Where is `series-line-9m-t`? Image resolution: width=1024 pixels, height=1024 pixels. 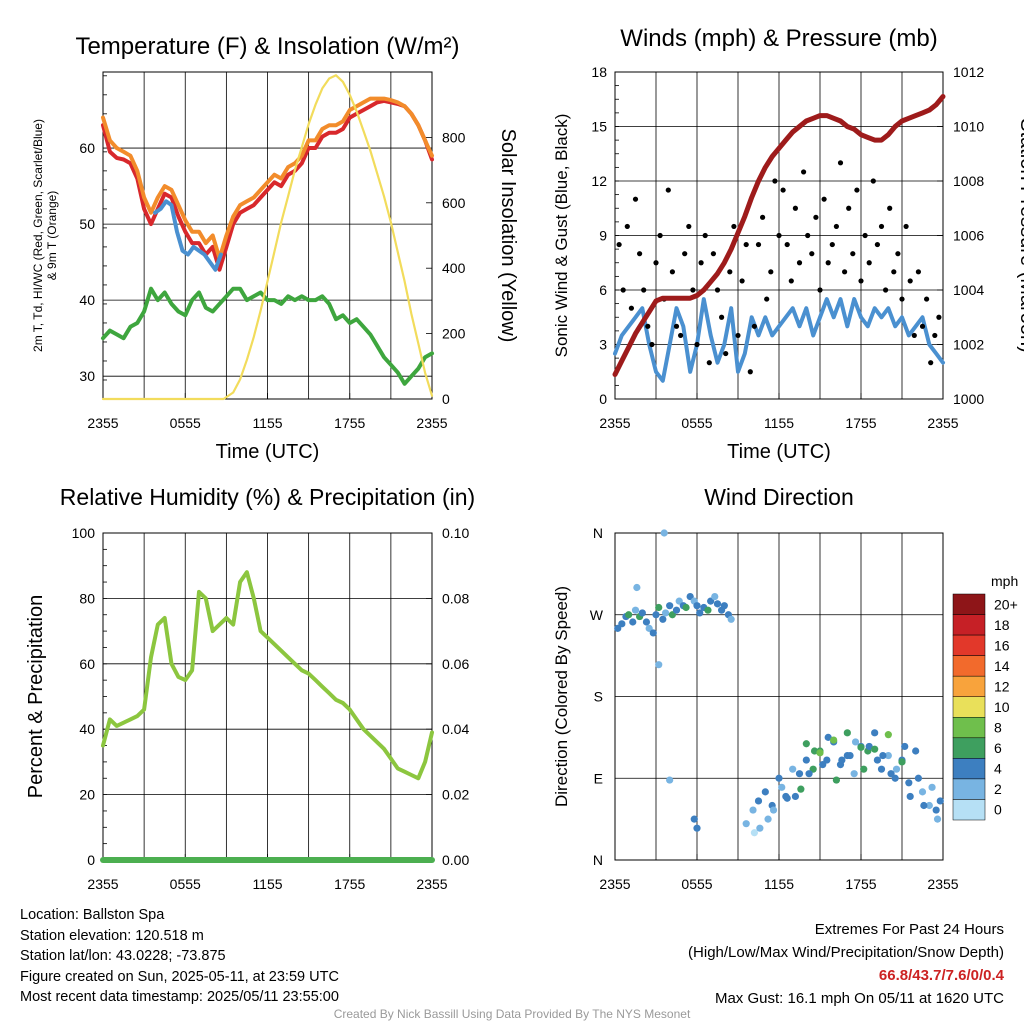
series-line-9m-t is located at coordinates (267, 178).